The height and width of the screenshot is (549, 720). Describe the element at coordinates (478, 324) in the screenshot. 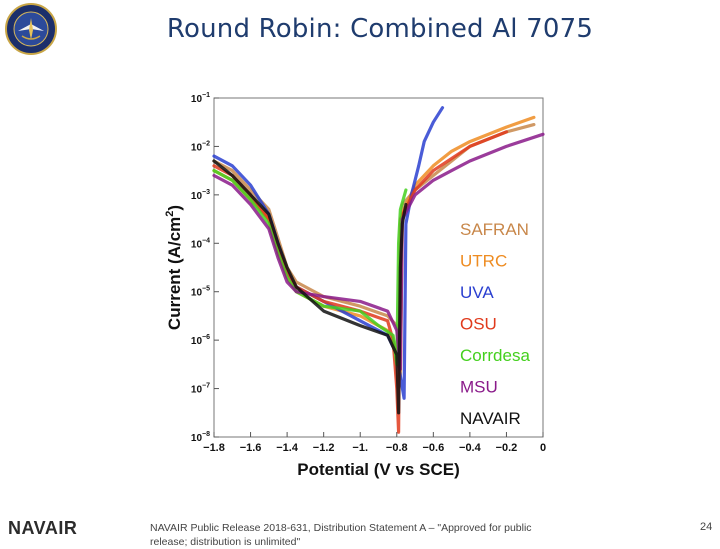

I see `legend-label-osu: OSU` at that location.